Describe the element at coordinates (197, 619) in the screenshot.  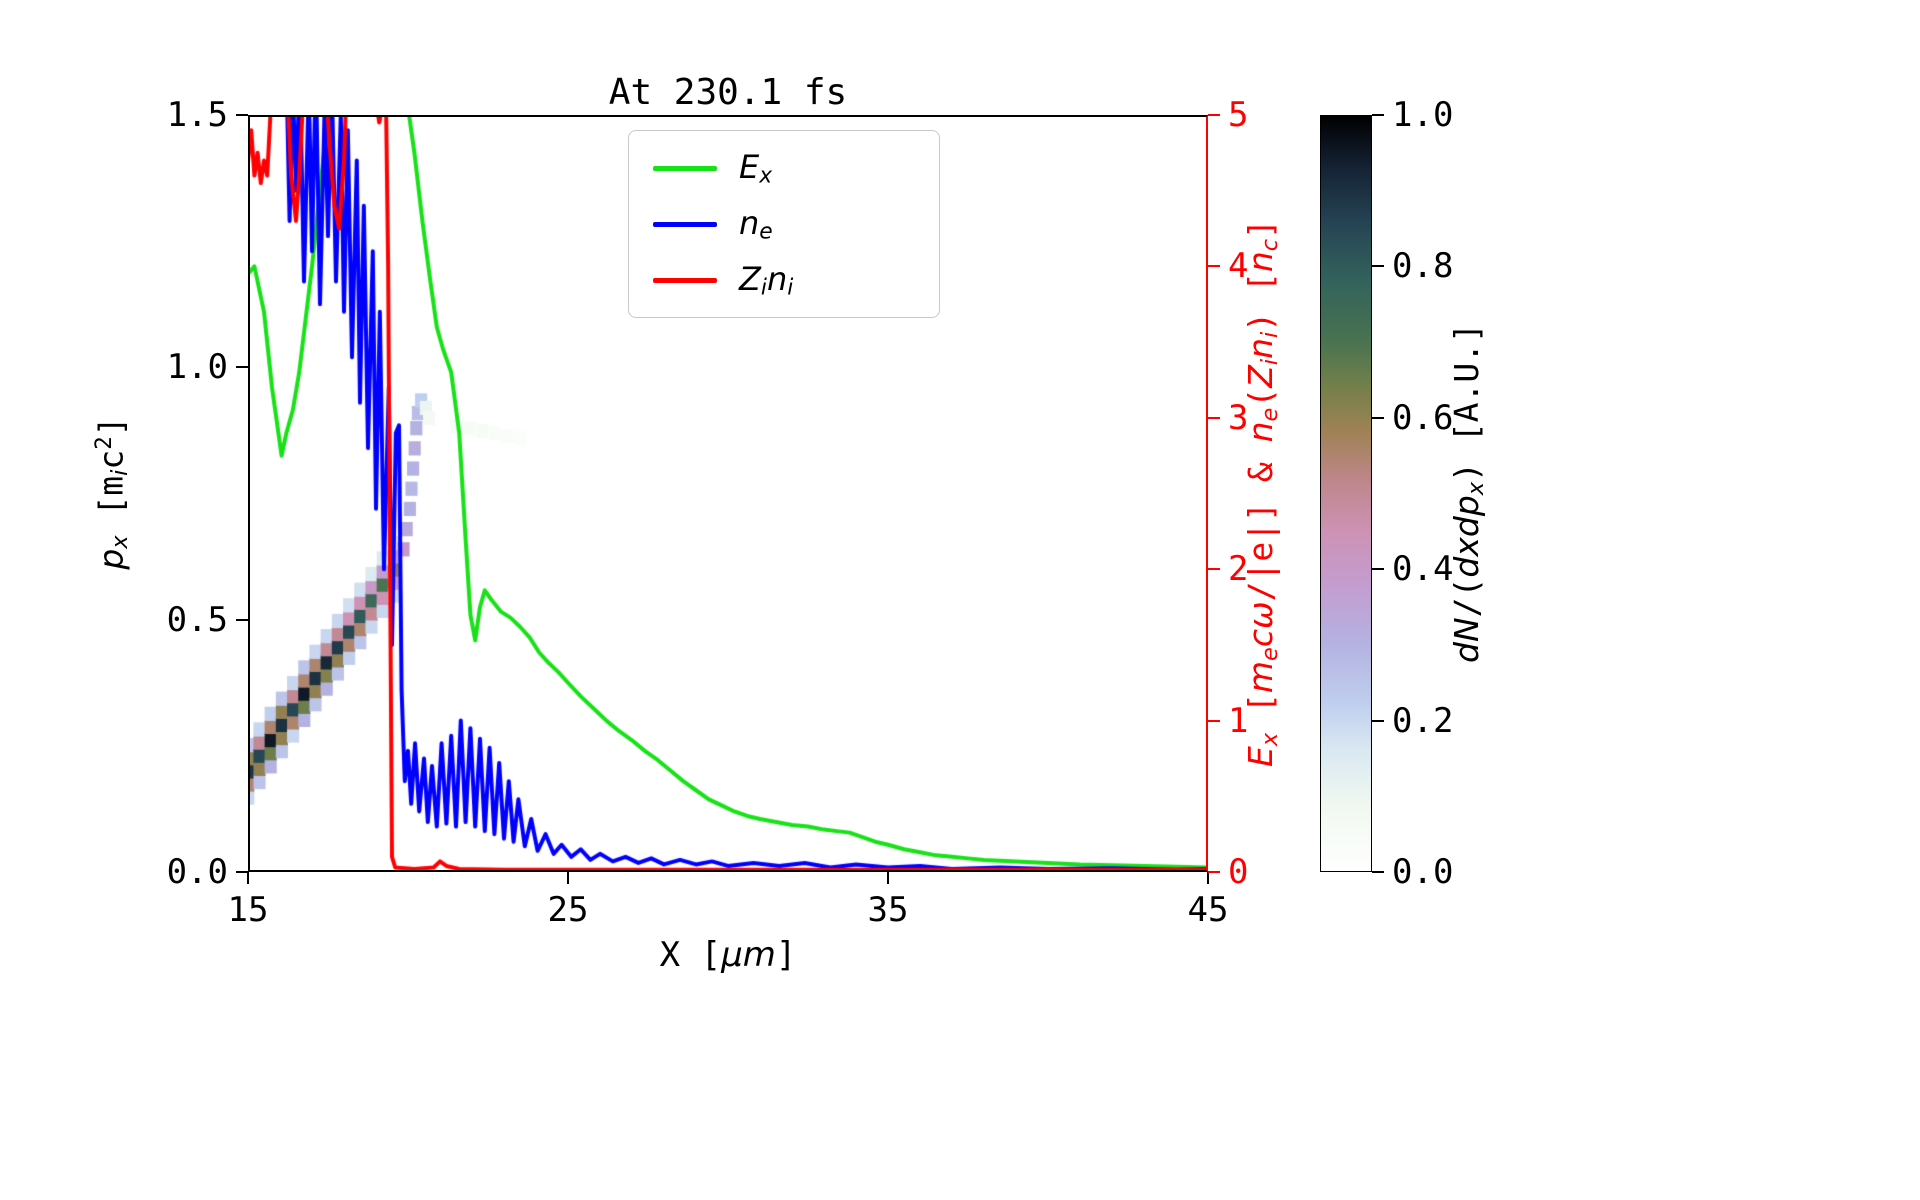
I see `y-left-tick-label: 0.5` at that location.